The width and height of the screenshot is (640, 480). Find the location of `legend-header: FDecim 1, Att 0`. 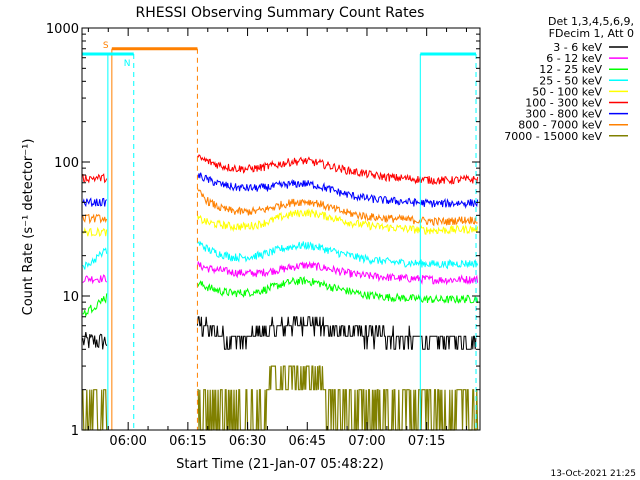

legend-header: FDecim 1, Att 0 is located at coordinates (591, 33).